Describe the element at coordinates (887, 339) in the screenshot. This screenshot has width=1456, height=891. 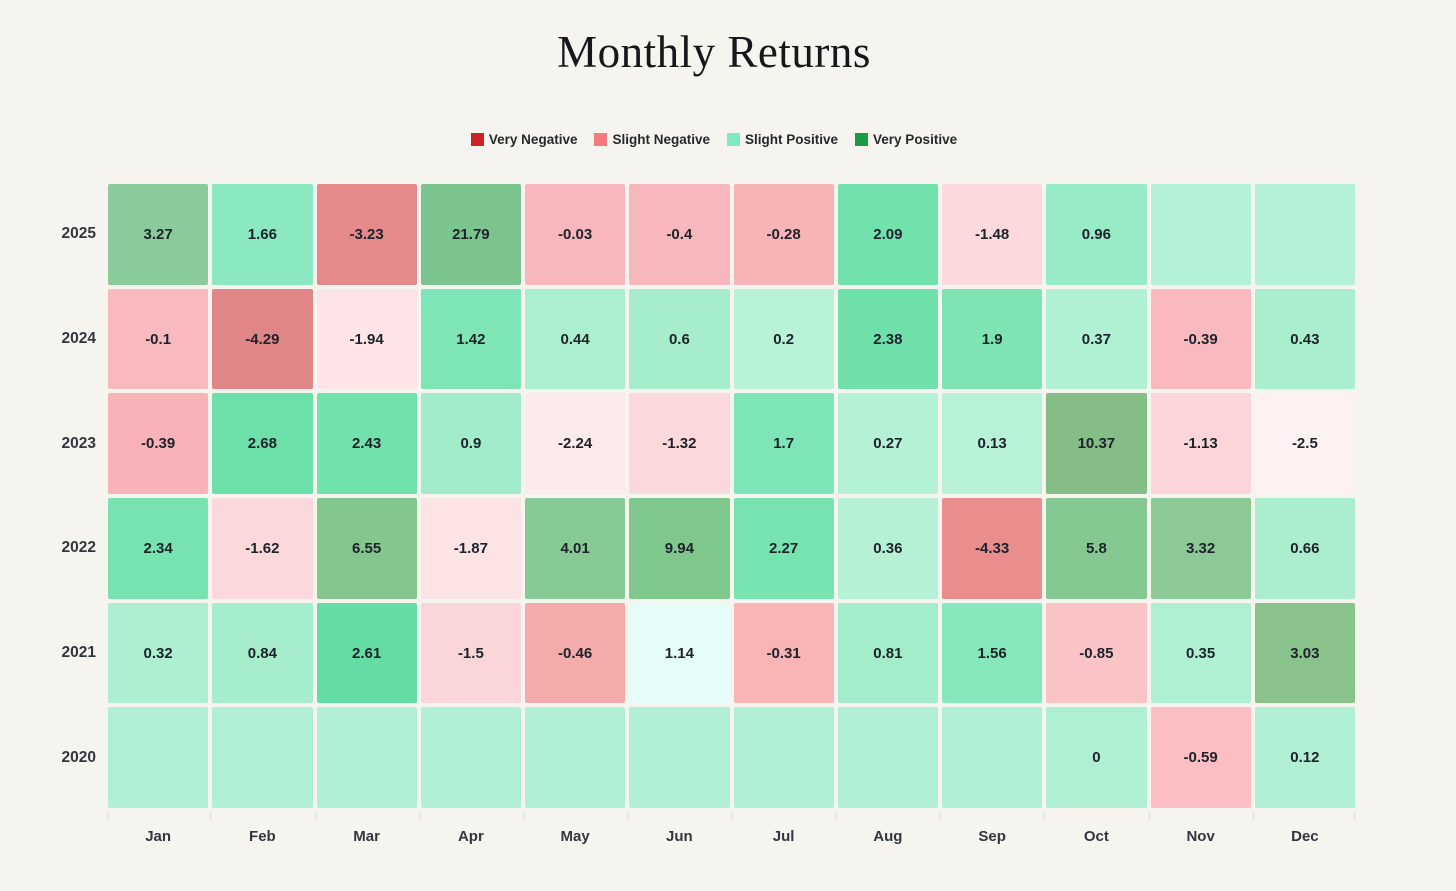
I see `heatmap-cell-2024-aug: 2.38` at that location.